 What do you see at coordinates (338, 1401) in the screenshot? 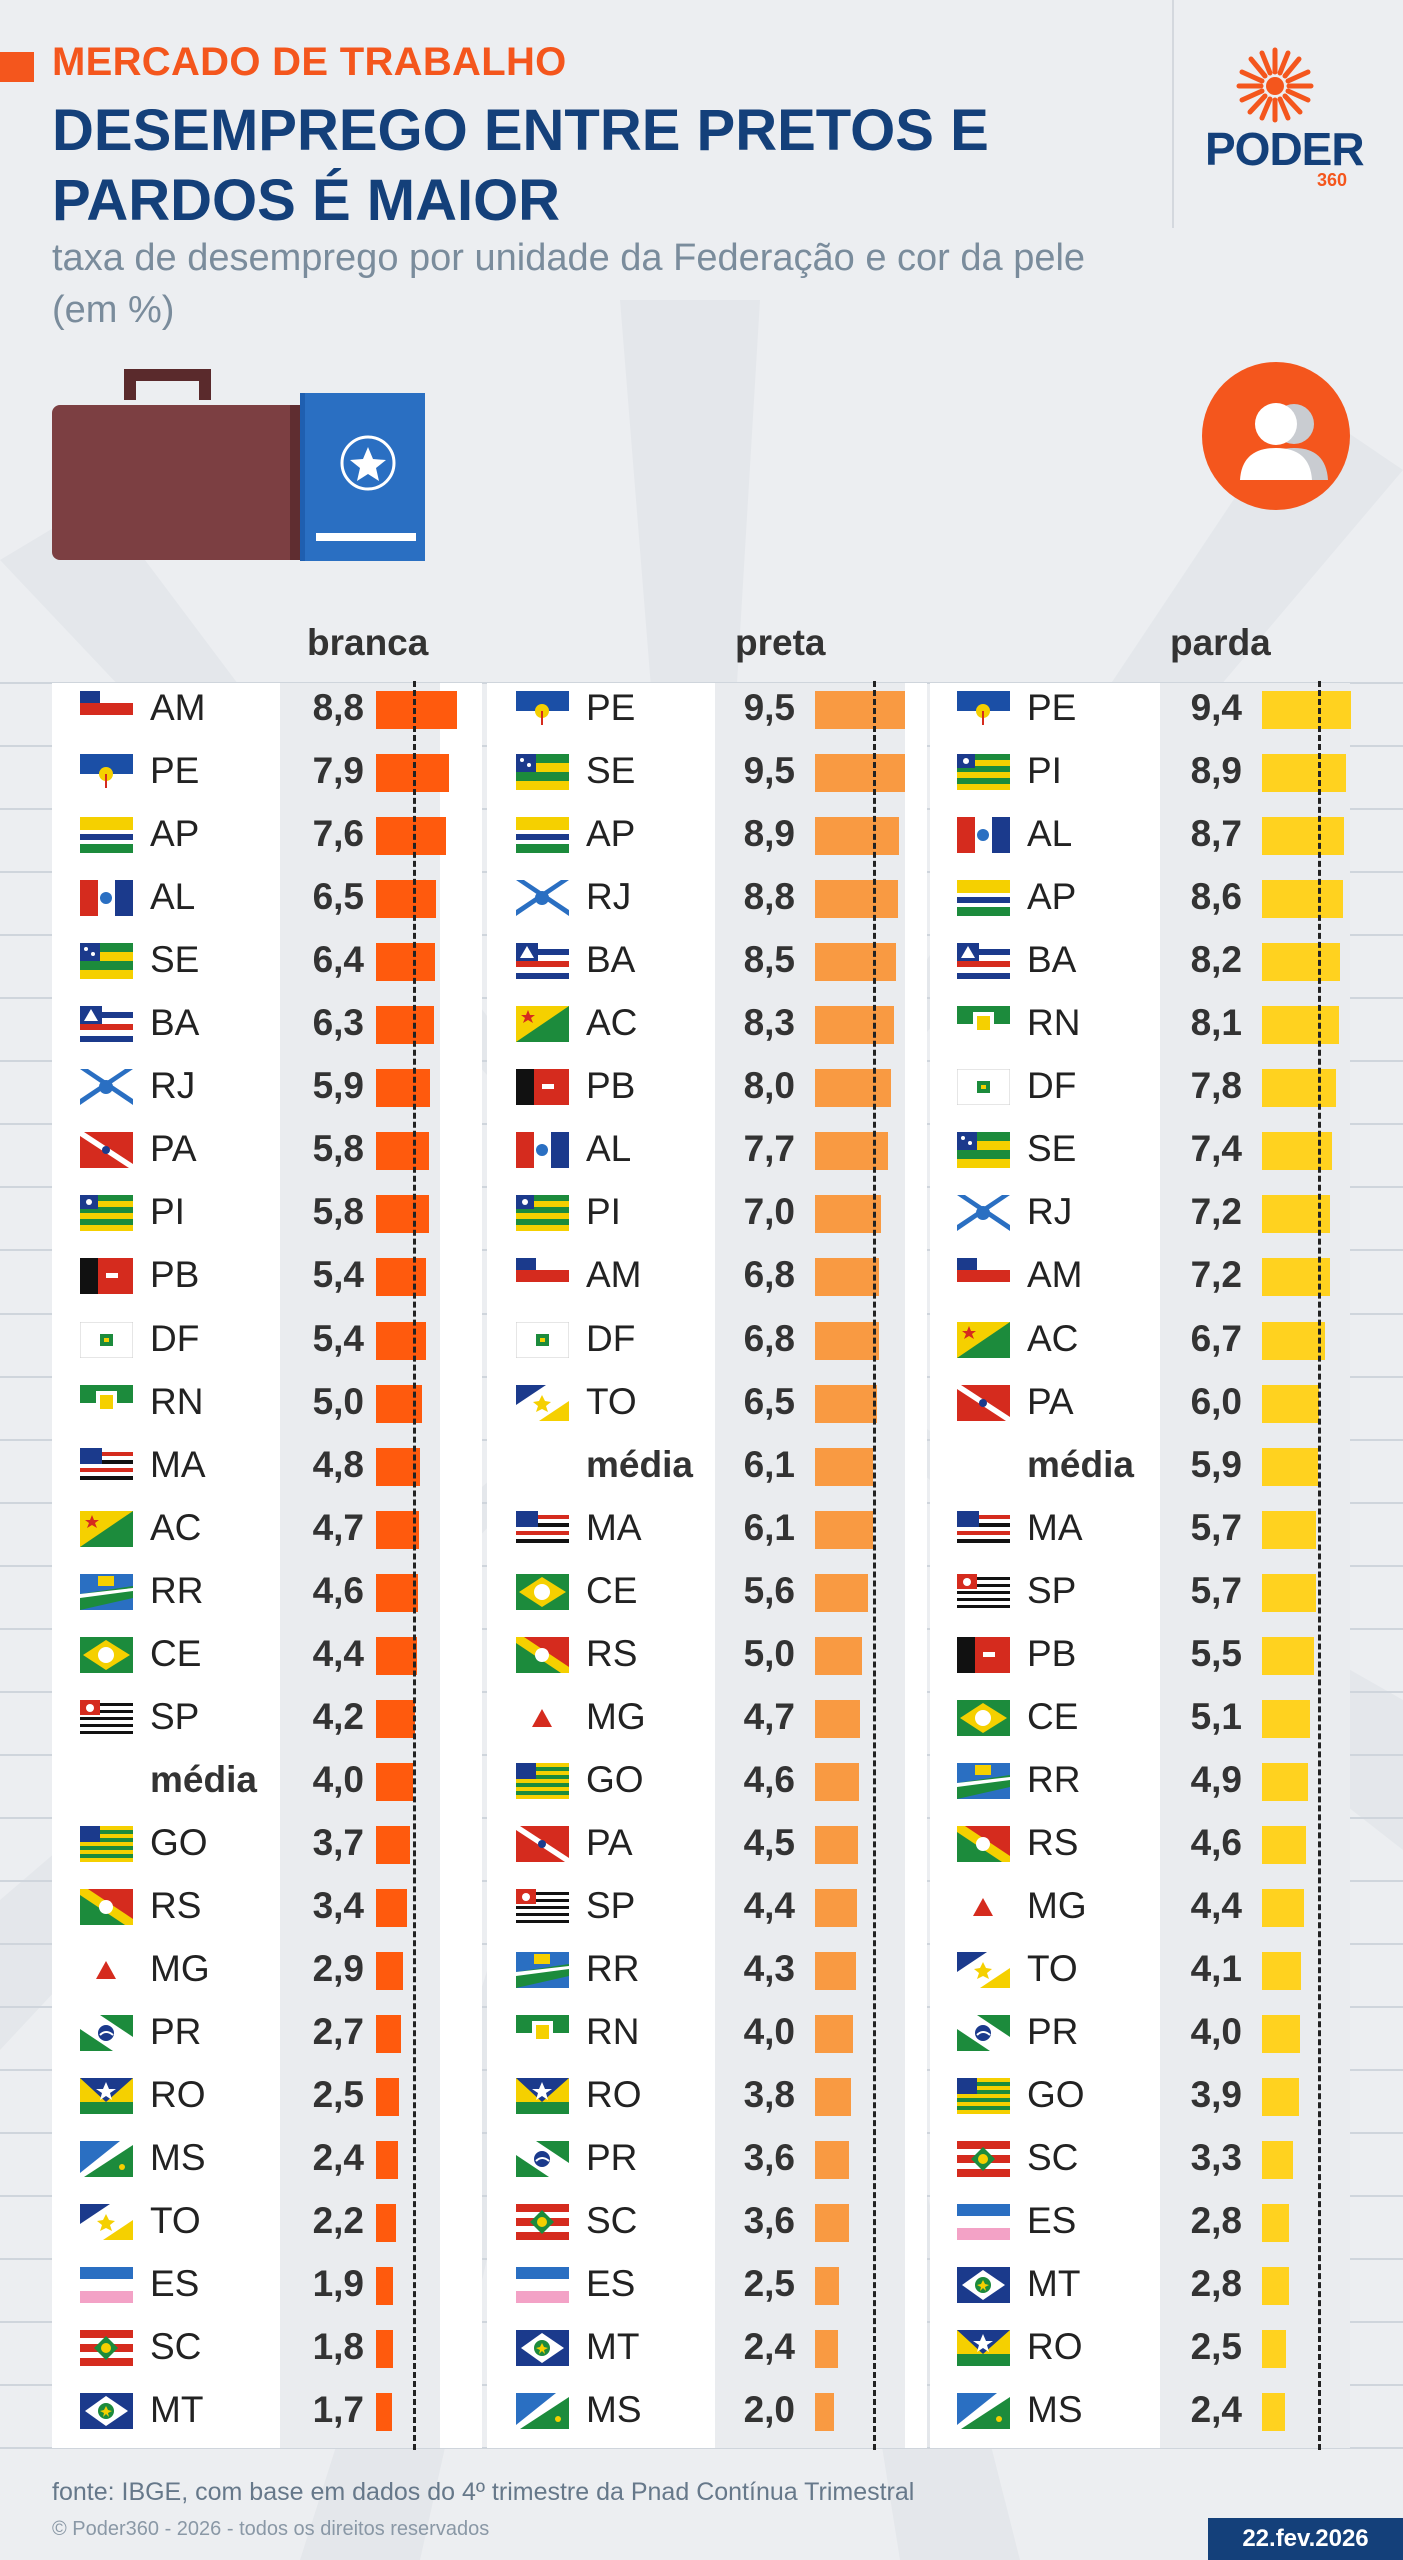
I see `value-label: 5,0` at bounding box center [338, 1401].